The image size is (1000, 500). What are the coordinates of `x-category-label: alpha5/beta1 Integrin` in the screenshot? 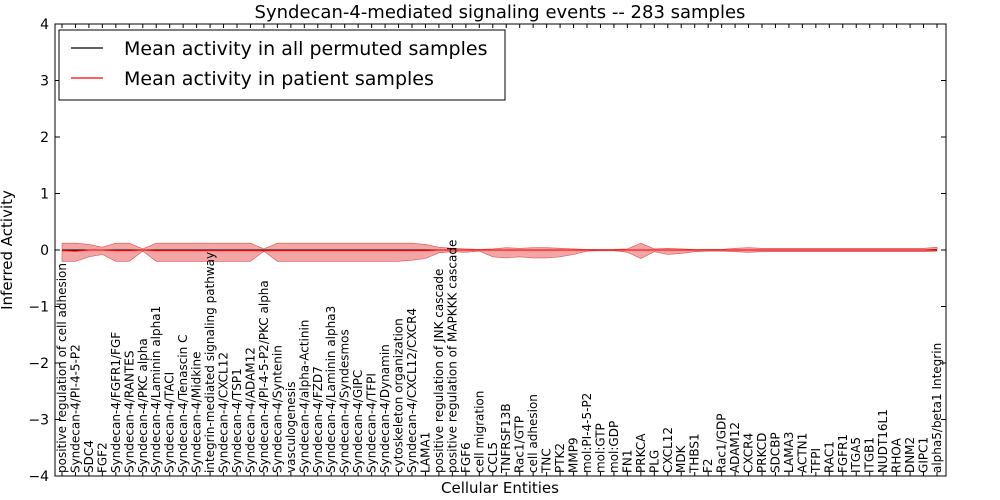 It's located at (937, 408).